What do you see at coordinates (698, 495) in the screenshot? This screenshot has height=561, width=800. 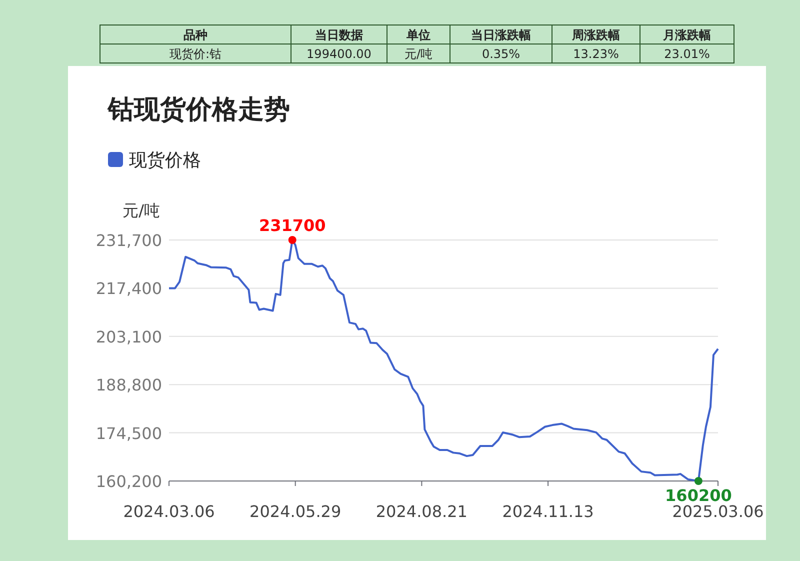 I see `annotation: 160200` at bounding box center [698, 495].